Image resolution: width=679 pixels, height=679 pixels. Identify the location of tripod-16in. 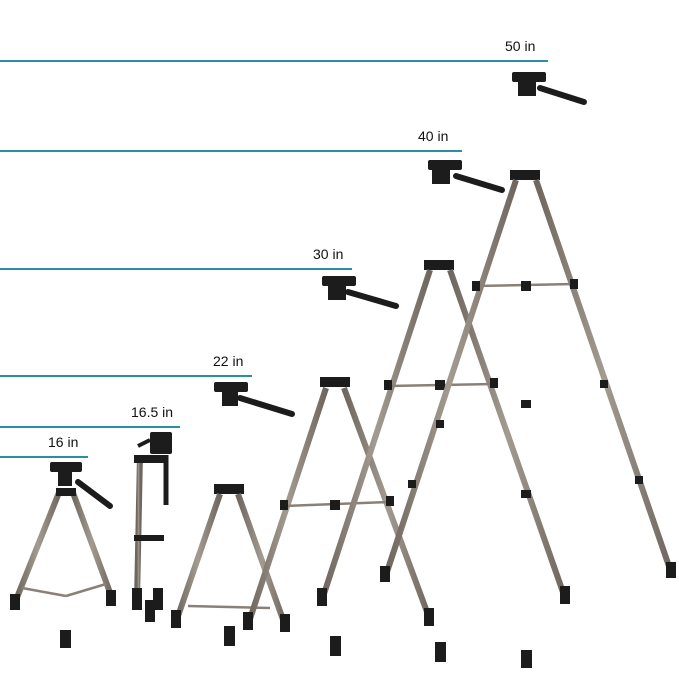
(63, 555).